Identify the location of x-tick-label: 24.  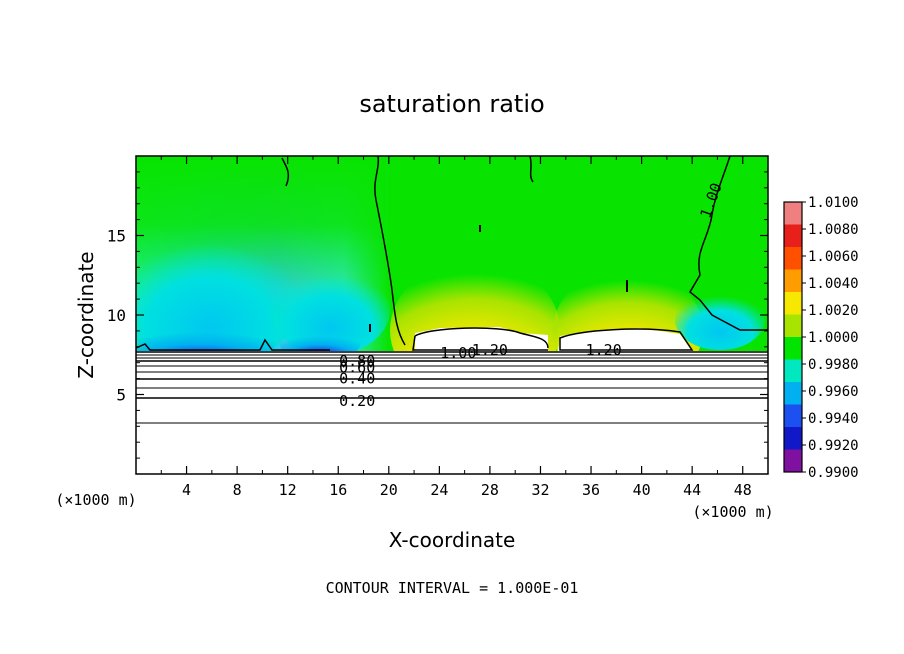
(439, 490).